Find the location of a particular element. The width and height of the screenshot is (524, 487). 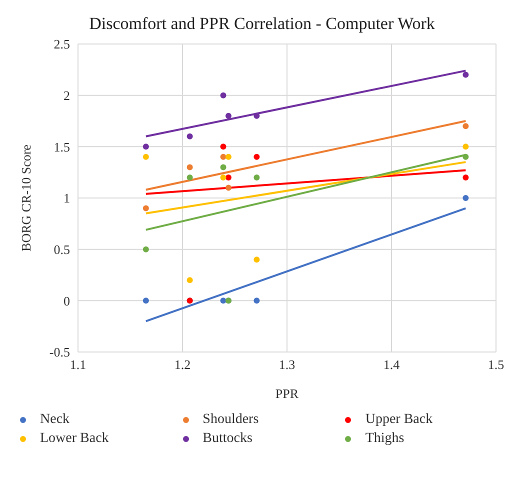

x-tick-label: 1.5 is located at coordinates (496, 364).